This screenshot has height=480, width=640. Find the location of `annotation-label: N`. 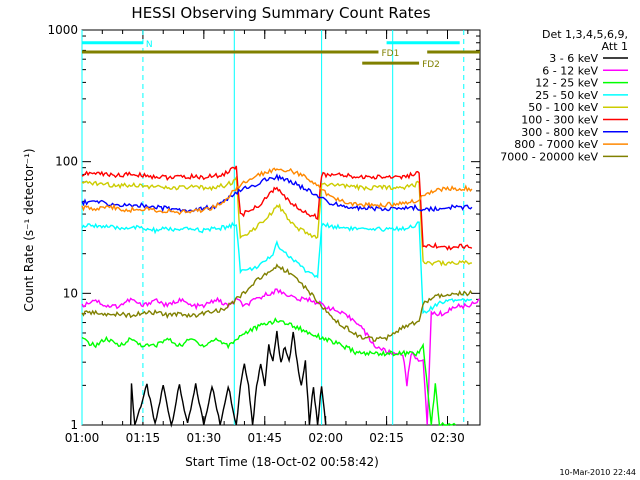

annotation-label: N is located at coordinates (149, 45).